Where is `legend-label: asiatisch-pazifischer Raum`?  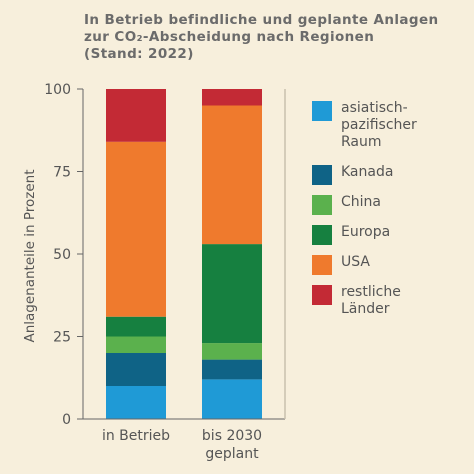 legend-label: asiatisch-pazifischer Raum is located at coordinates (401, 125).